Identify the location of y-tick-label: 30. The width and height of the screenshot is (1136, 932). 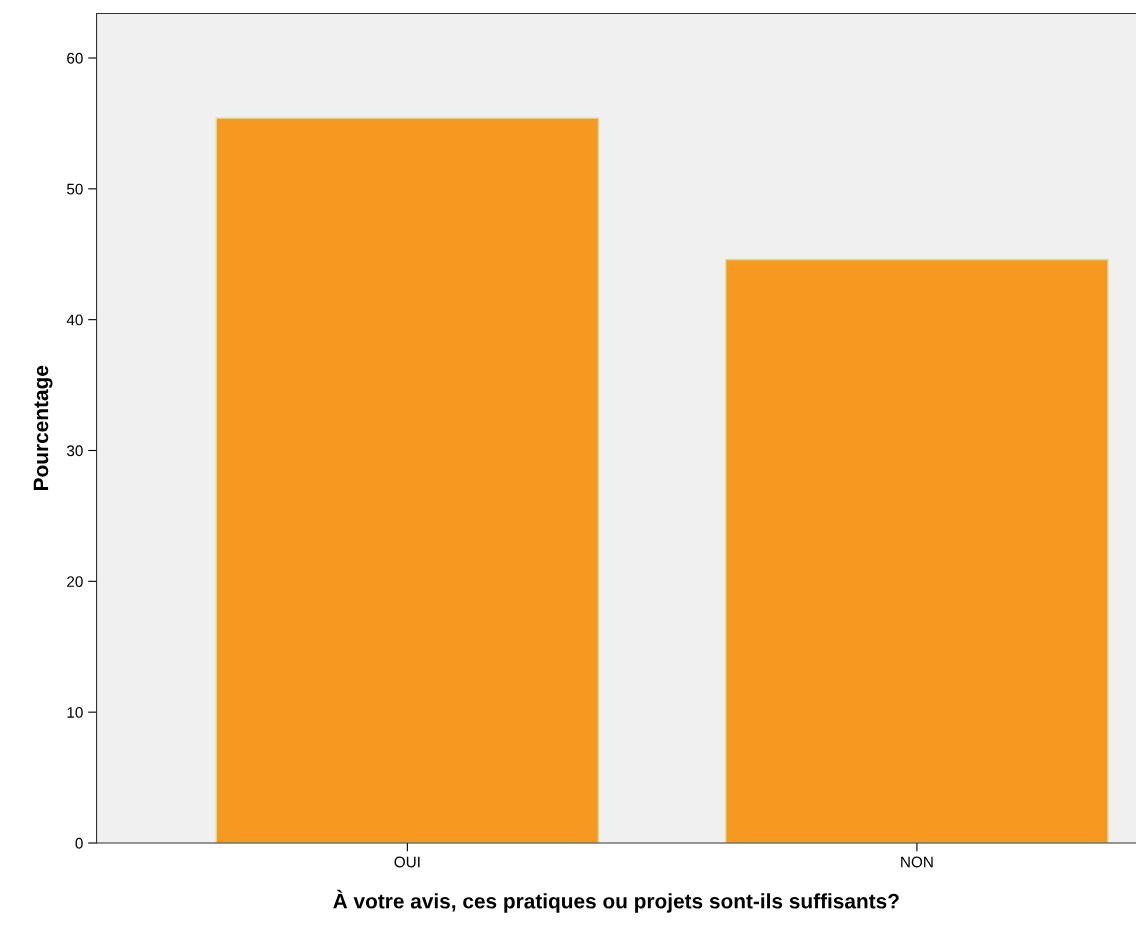
(74, 451).